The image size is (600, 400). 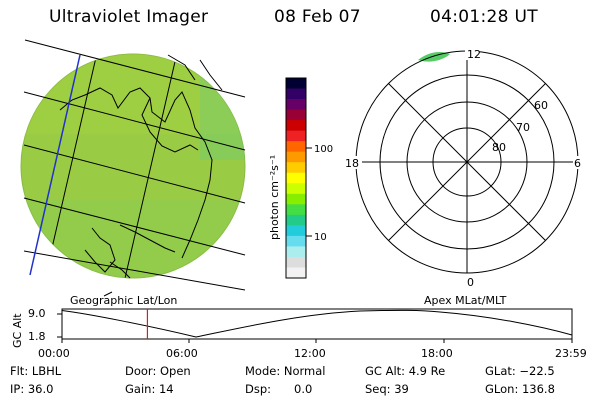 I want to click on altitude-ylabel: GC Alt, so click(x=17, y=330).